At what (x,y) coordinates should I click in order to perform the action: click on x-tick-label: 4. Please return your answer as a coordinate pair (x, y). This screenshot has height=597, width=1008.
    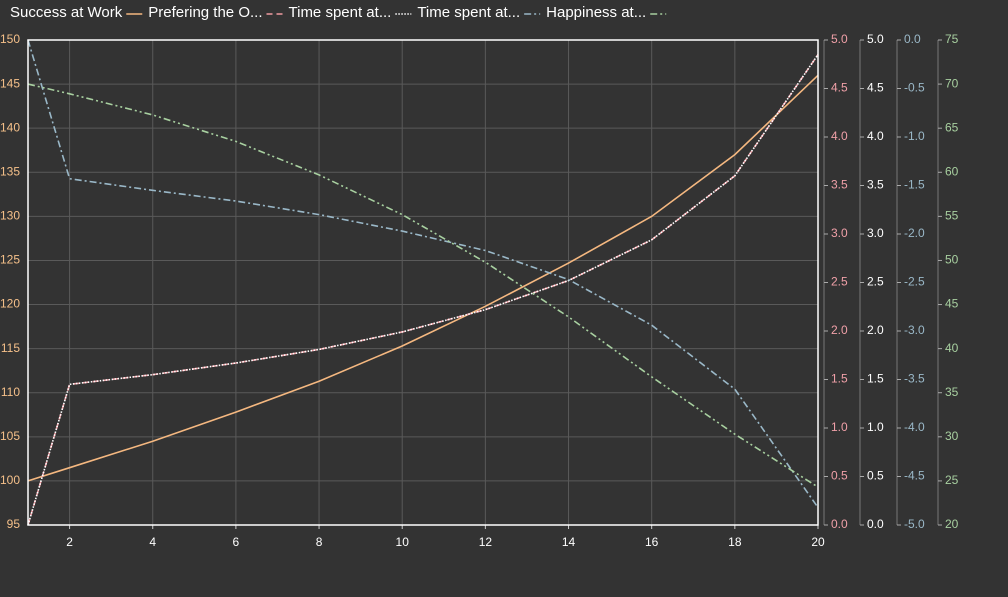
    Looking at the image, I should click on (152, 542).